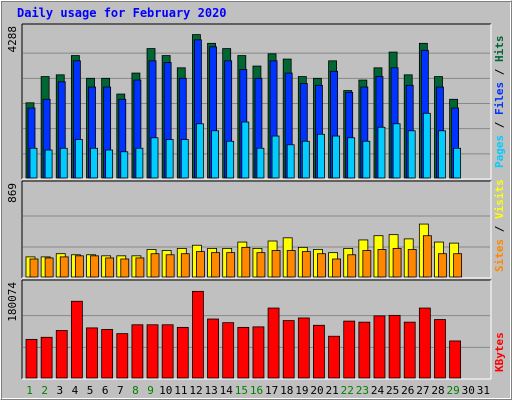 This screenshot has width=512, height=400. I want to click on day-label: 2, so click(44, 390).